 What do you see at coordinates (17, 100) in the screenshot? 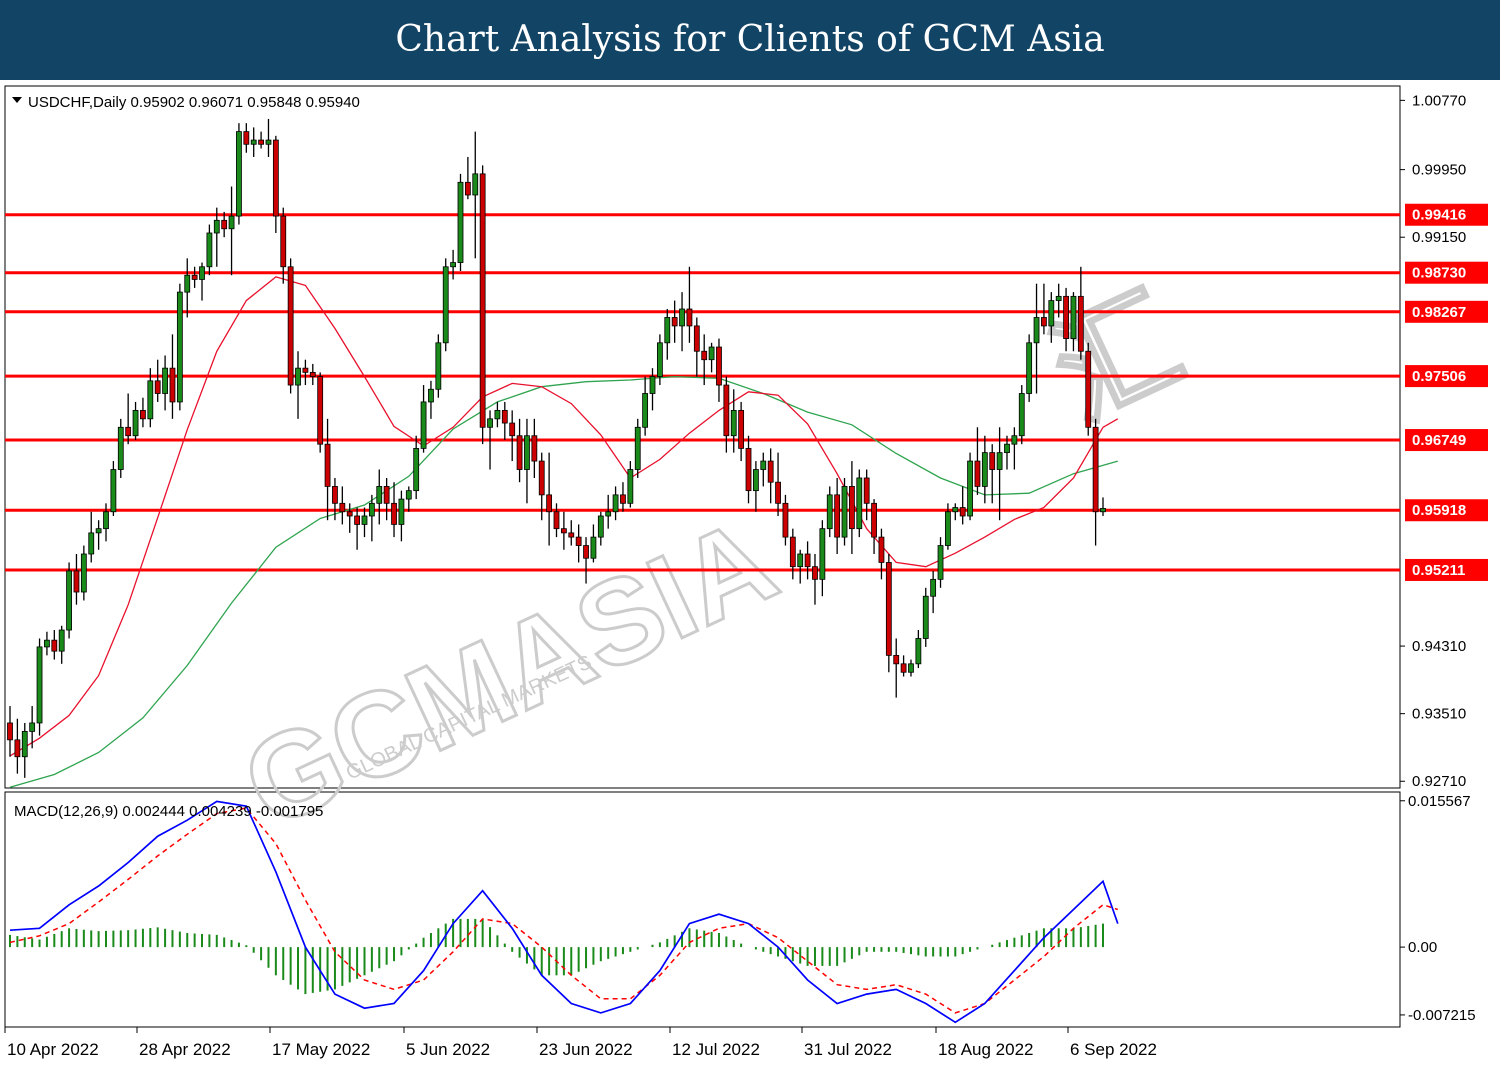
I see `dropdown-triangle-icon` at bounding box center [17, 100].